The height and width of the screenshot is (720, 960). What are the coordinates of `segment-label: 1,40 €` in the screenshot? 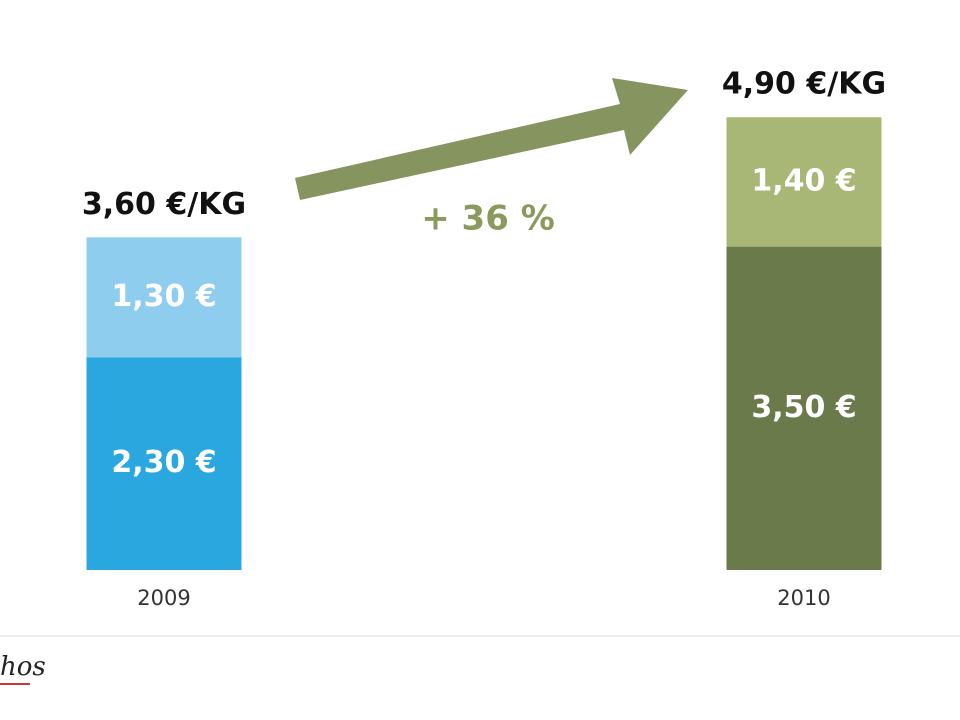 It's located at (803, 180).